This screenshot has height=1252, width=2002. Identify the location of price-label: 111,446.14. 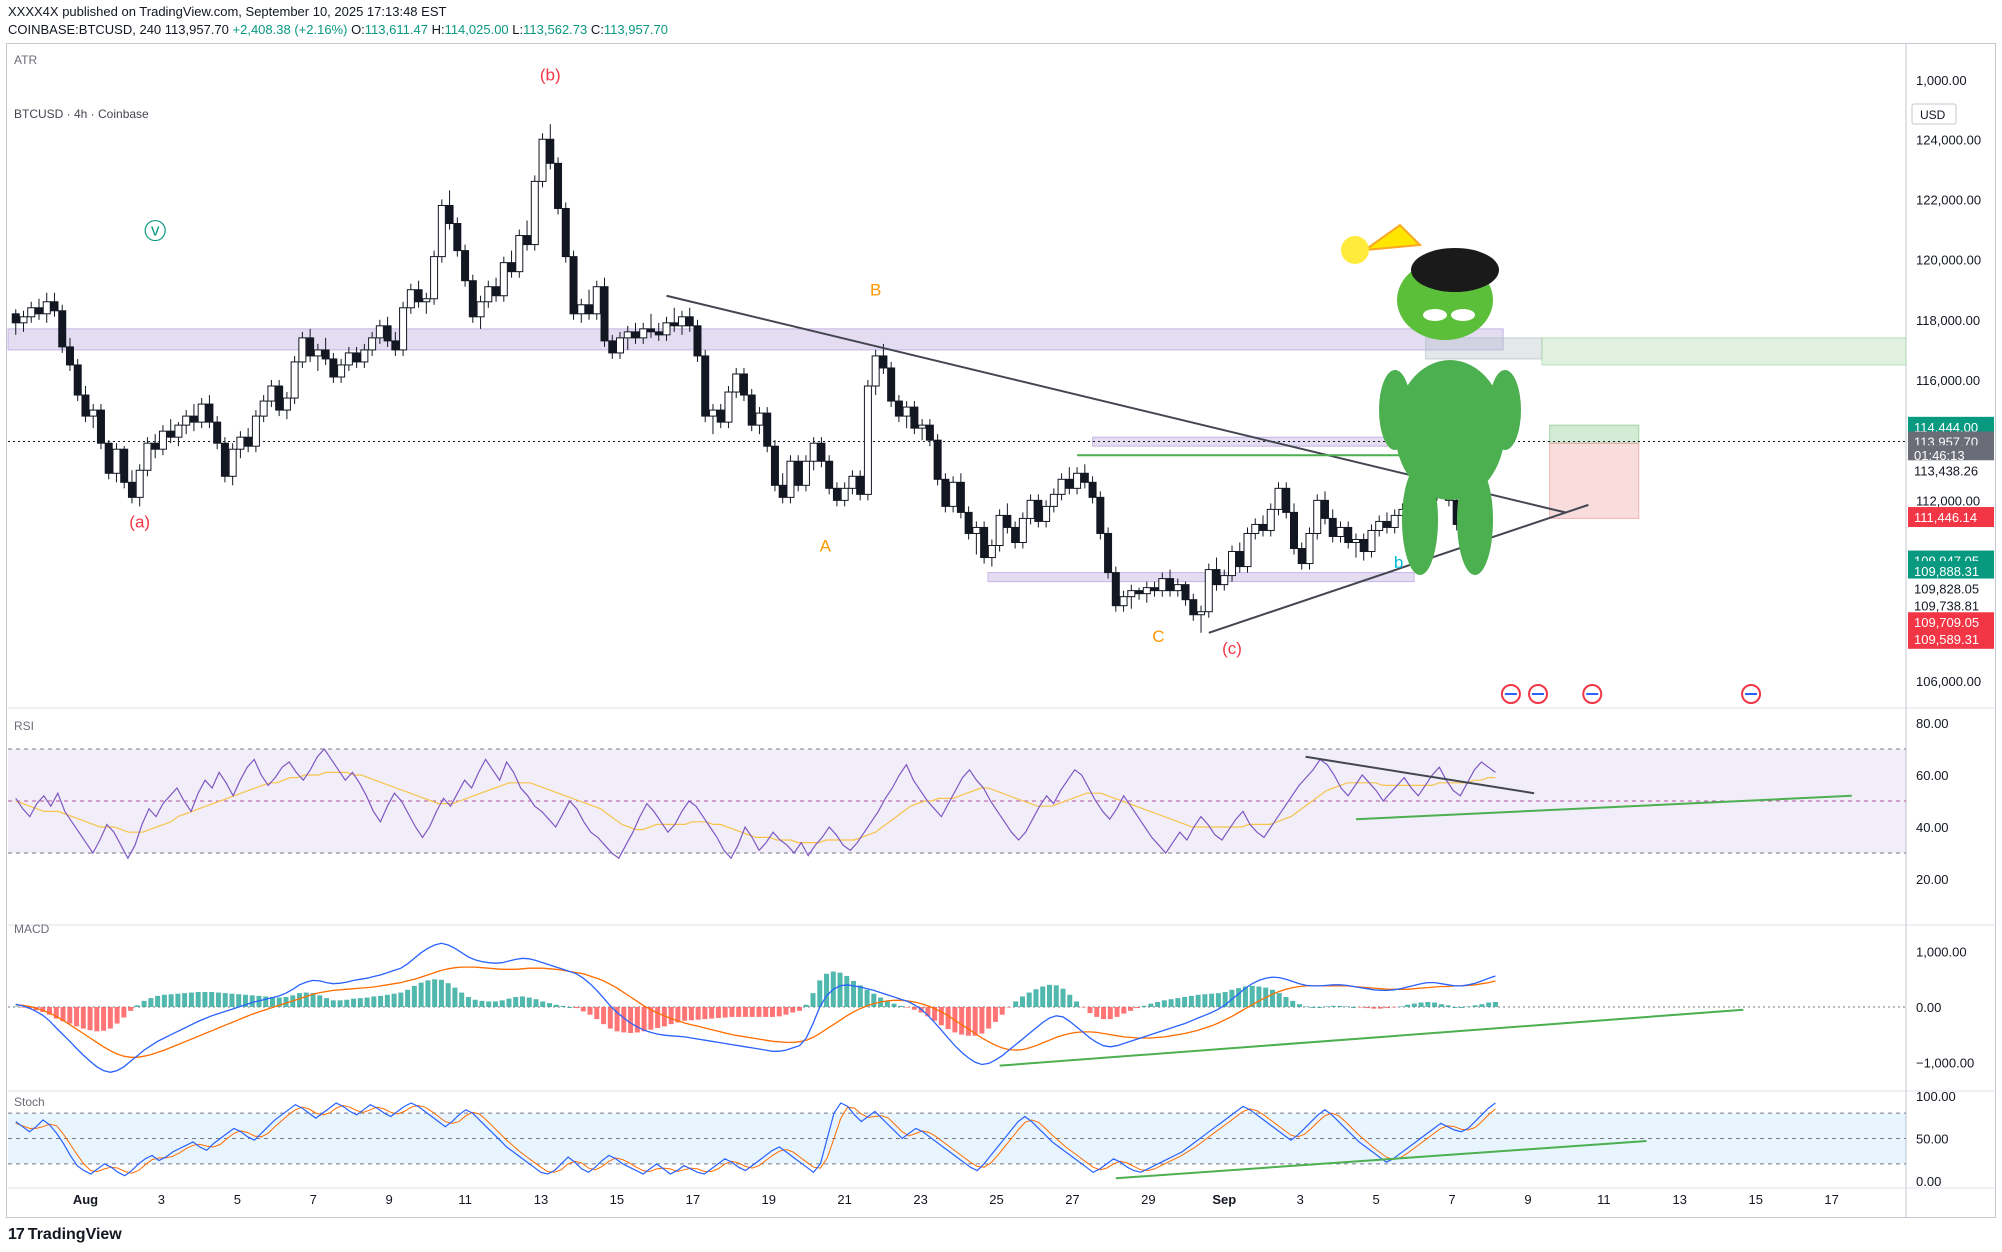
(1945, 517).